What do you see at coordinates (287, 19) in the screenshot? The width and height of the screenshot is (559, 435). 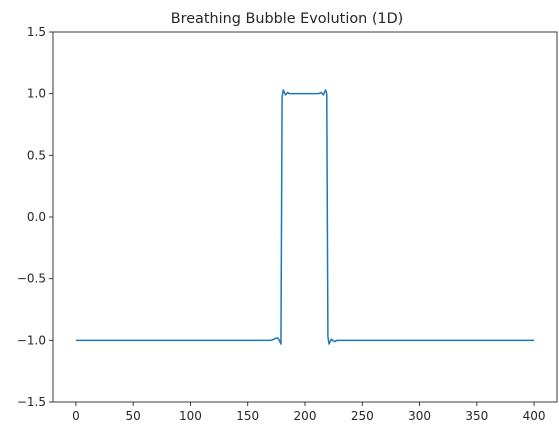 I see `chart-title: Breathing Bubble Evolution (1D)` at bounding box center [287, 19].